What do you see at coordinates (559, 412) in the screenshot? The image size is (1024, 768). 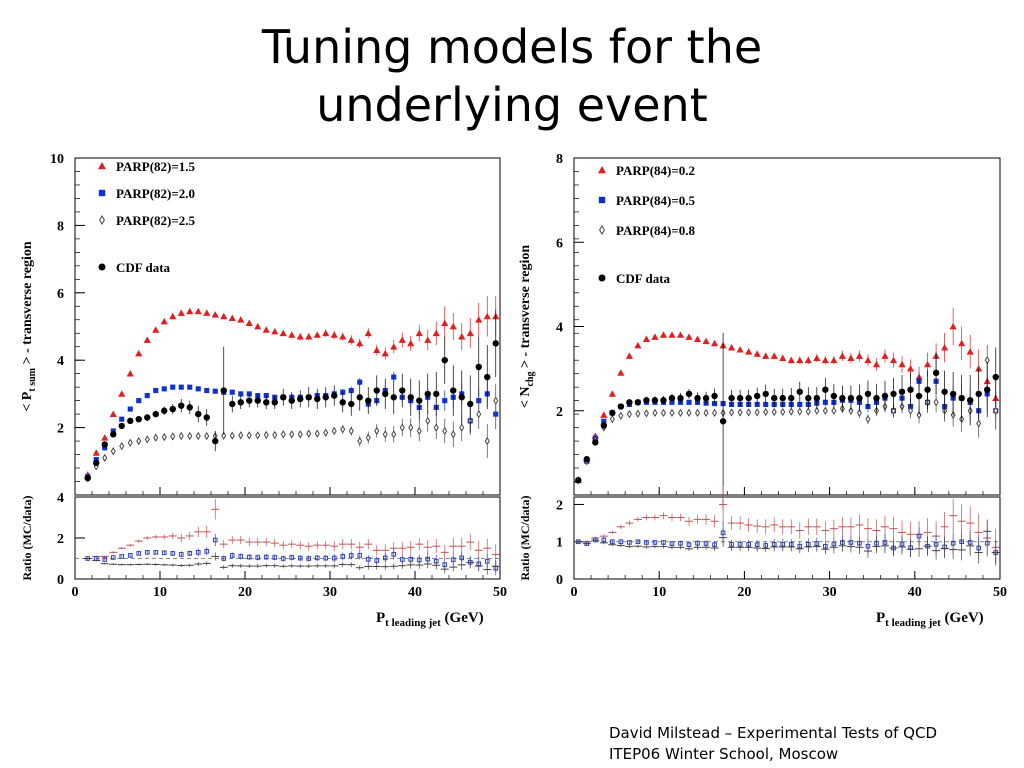 I see `y-tick-label: 2` at bounding box center [559, 412].